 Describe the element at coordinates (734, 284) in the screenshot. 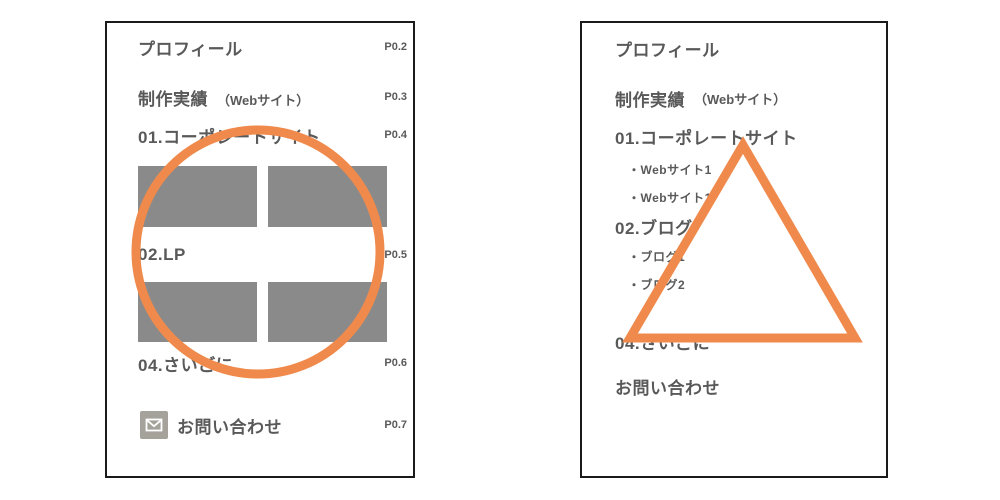

I see `toc-subitem: ・ブログ2` at that location.